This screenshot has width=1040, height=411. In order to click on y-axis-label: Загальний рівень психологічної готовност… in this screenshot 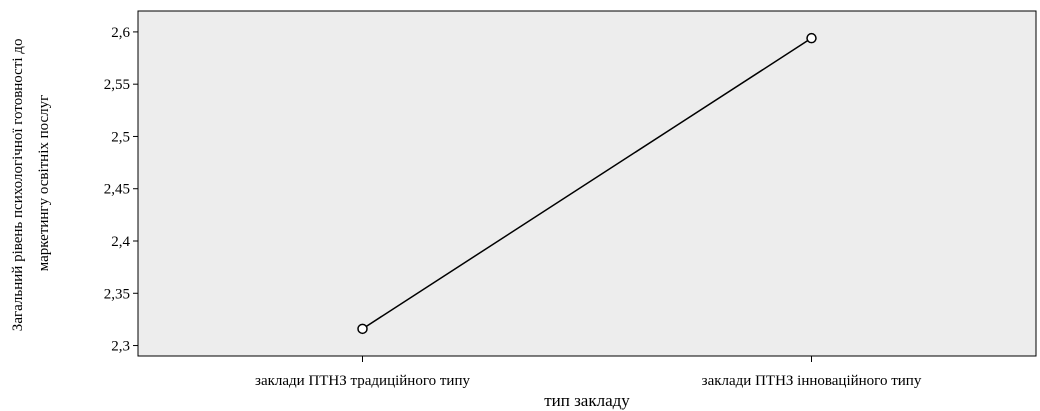, I will do `click(31, 183)`.